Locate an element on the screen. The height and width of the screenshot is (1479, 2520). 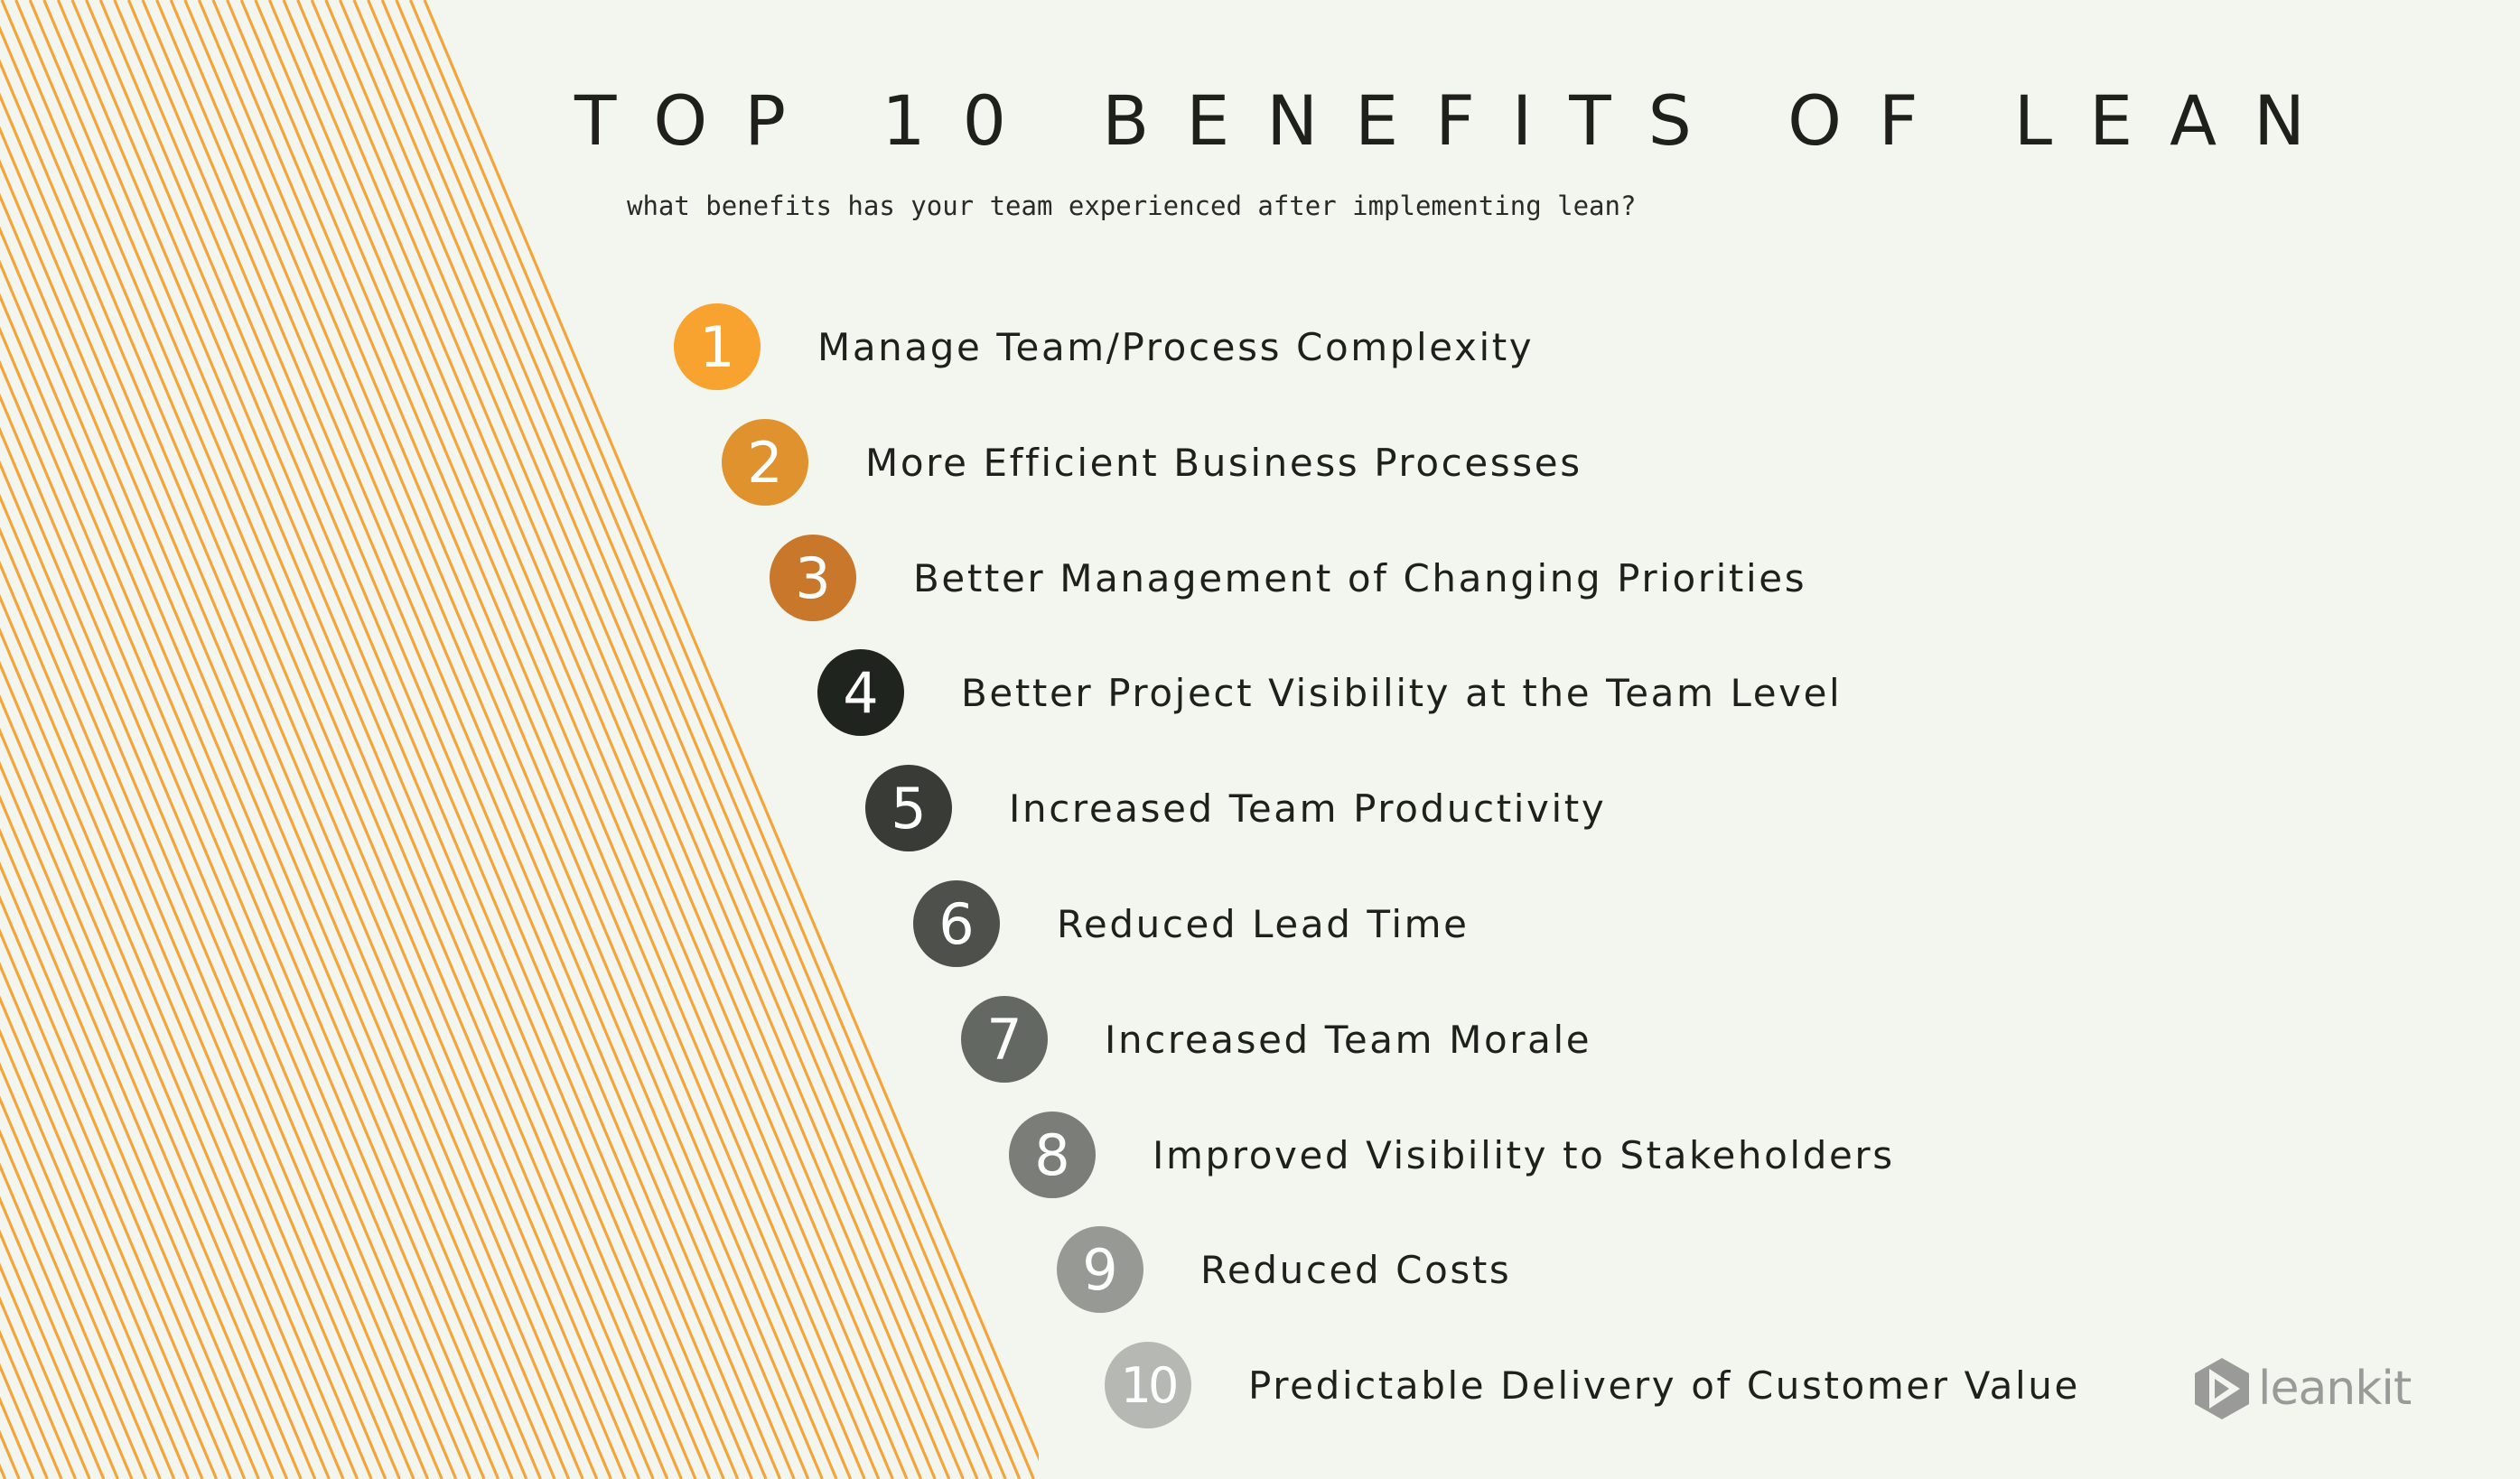
benefit-item: 7 Increased Team Morale is located at coordinates (1276, 1039).